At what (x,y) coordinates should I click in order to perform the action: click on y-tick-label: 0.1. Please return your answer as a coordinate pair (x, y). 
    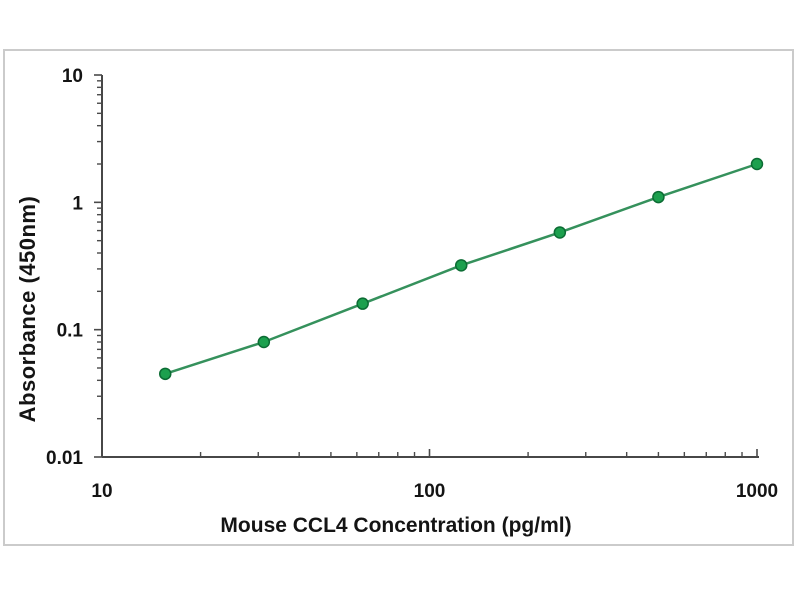
    Looking at the image, I should click on (70, 331).